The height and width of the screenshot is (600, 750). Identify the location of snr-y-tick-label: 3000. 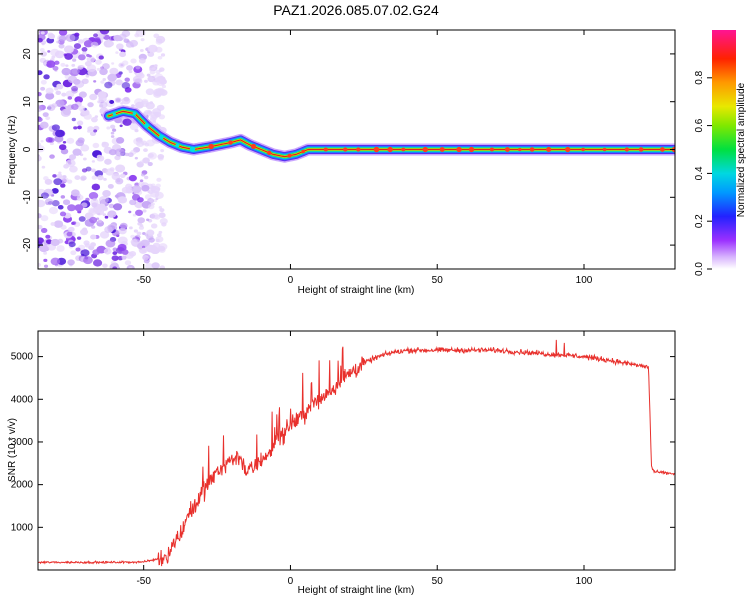
(22, 442).